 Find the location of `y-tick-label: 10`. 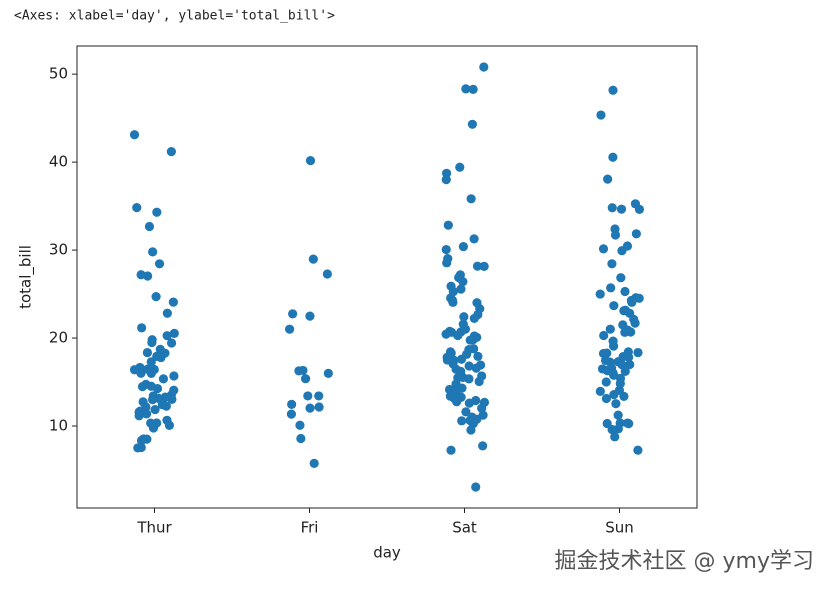

y-tick-label: 10 is located at coordinates (58, 426).